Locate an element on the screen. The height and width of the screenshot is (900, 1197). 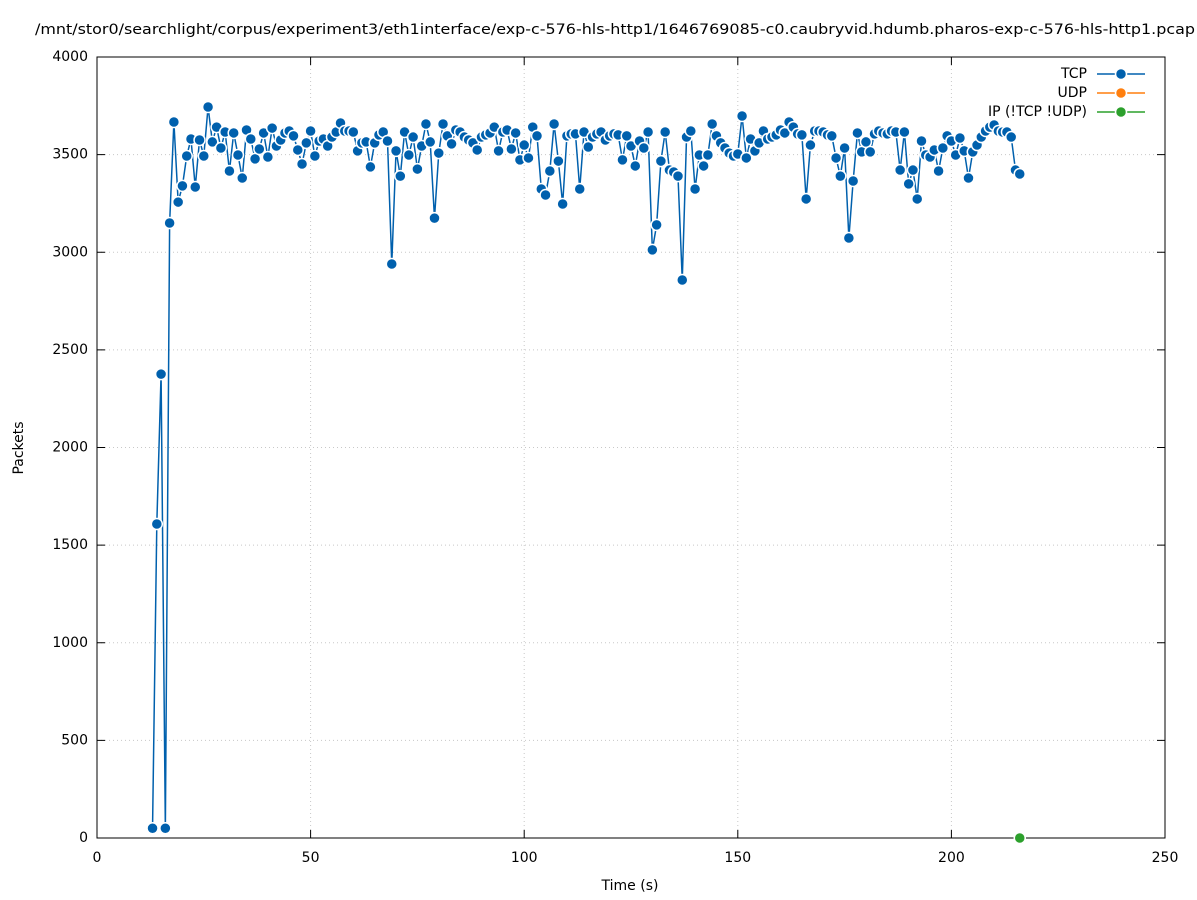
x-tick-label: 200 is located at coordinates (951, 858).